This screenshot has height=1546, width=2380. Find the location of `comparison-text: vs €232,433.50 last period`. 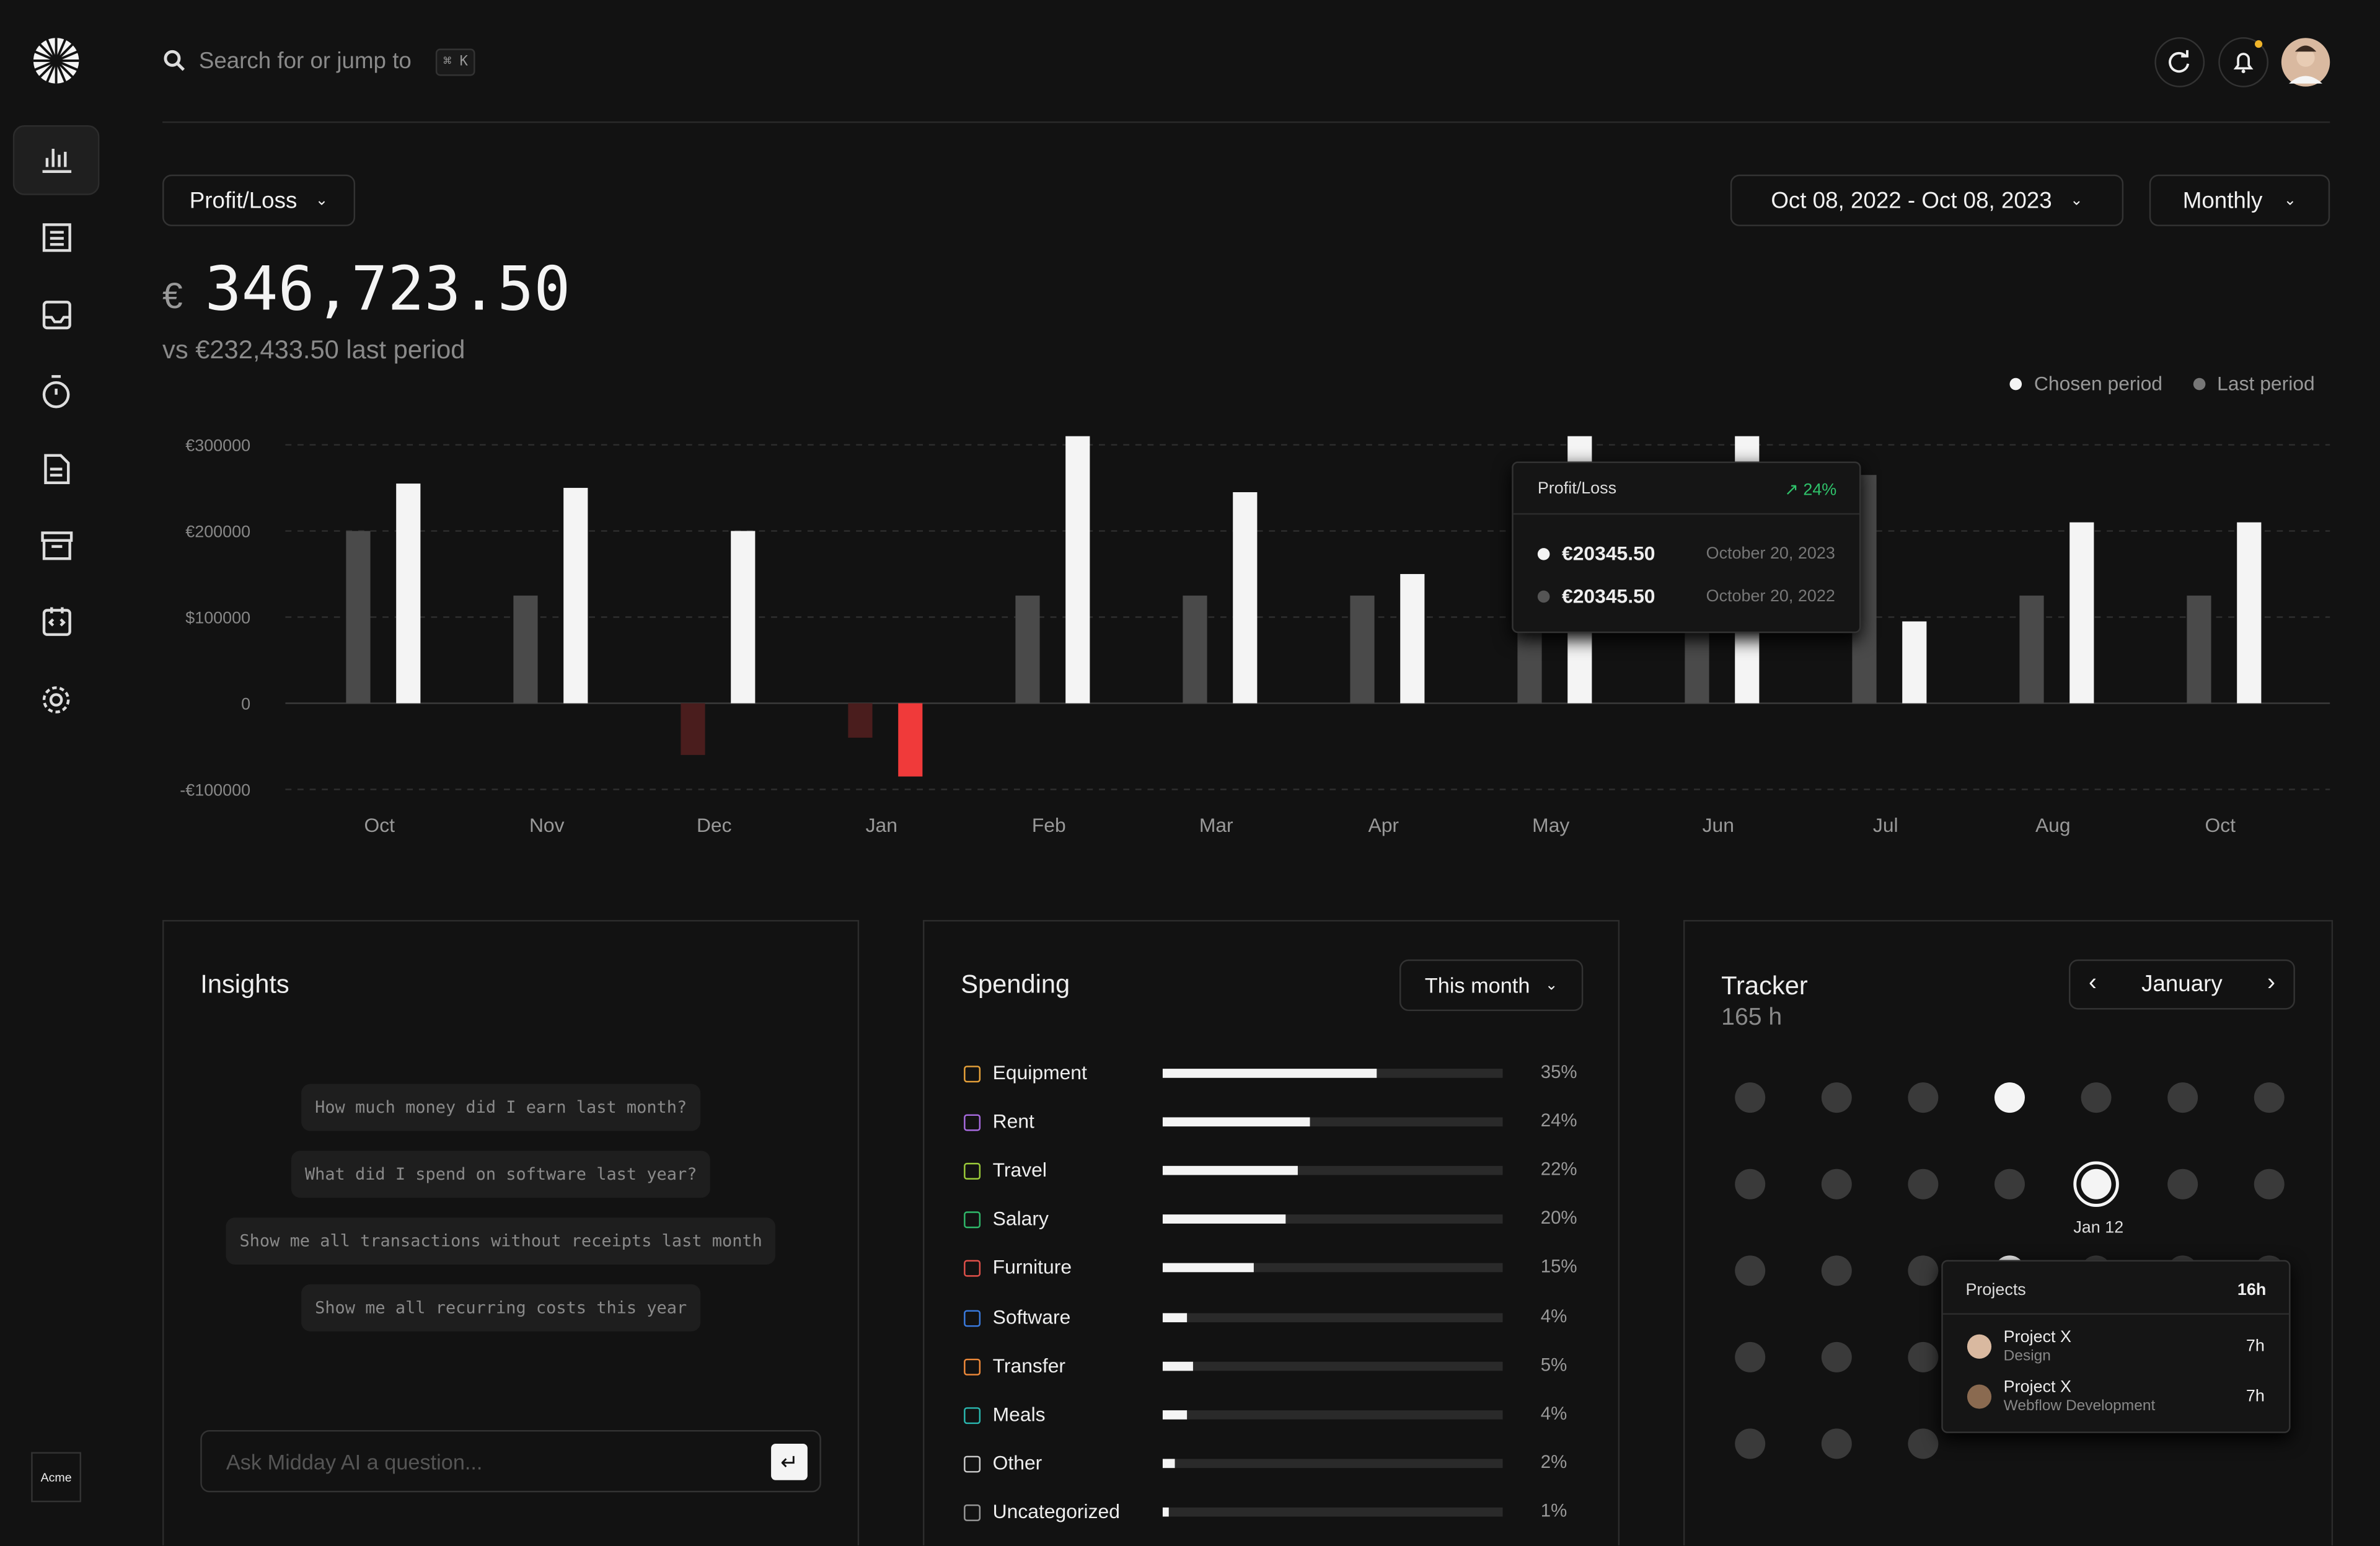

comparison-text: vs €232,433.50 last period is located at coordinates (313, 349).